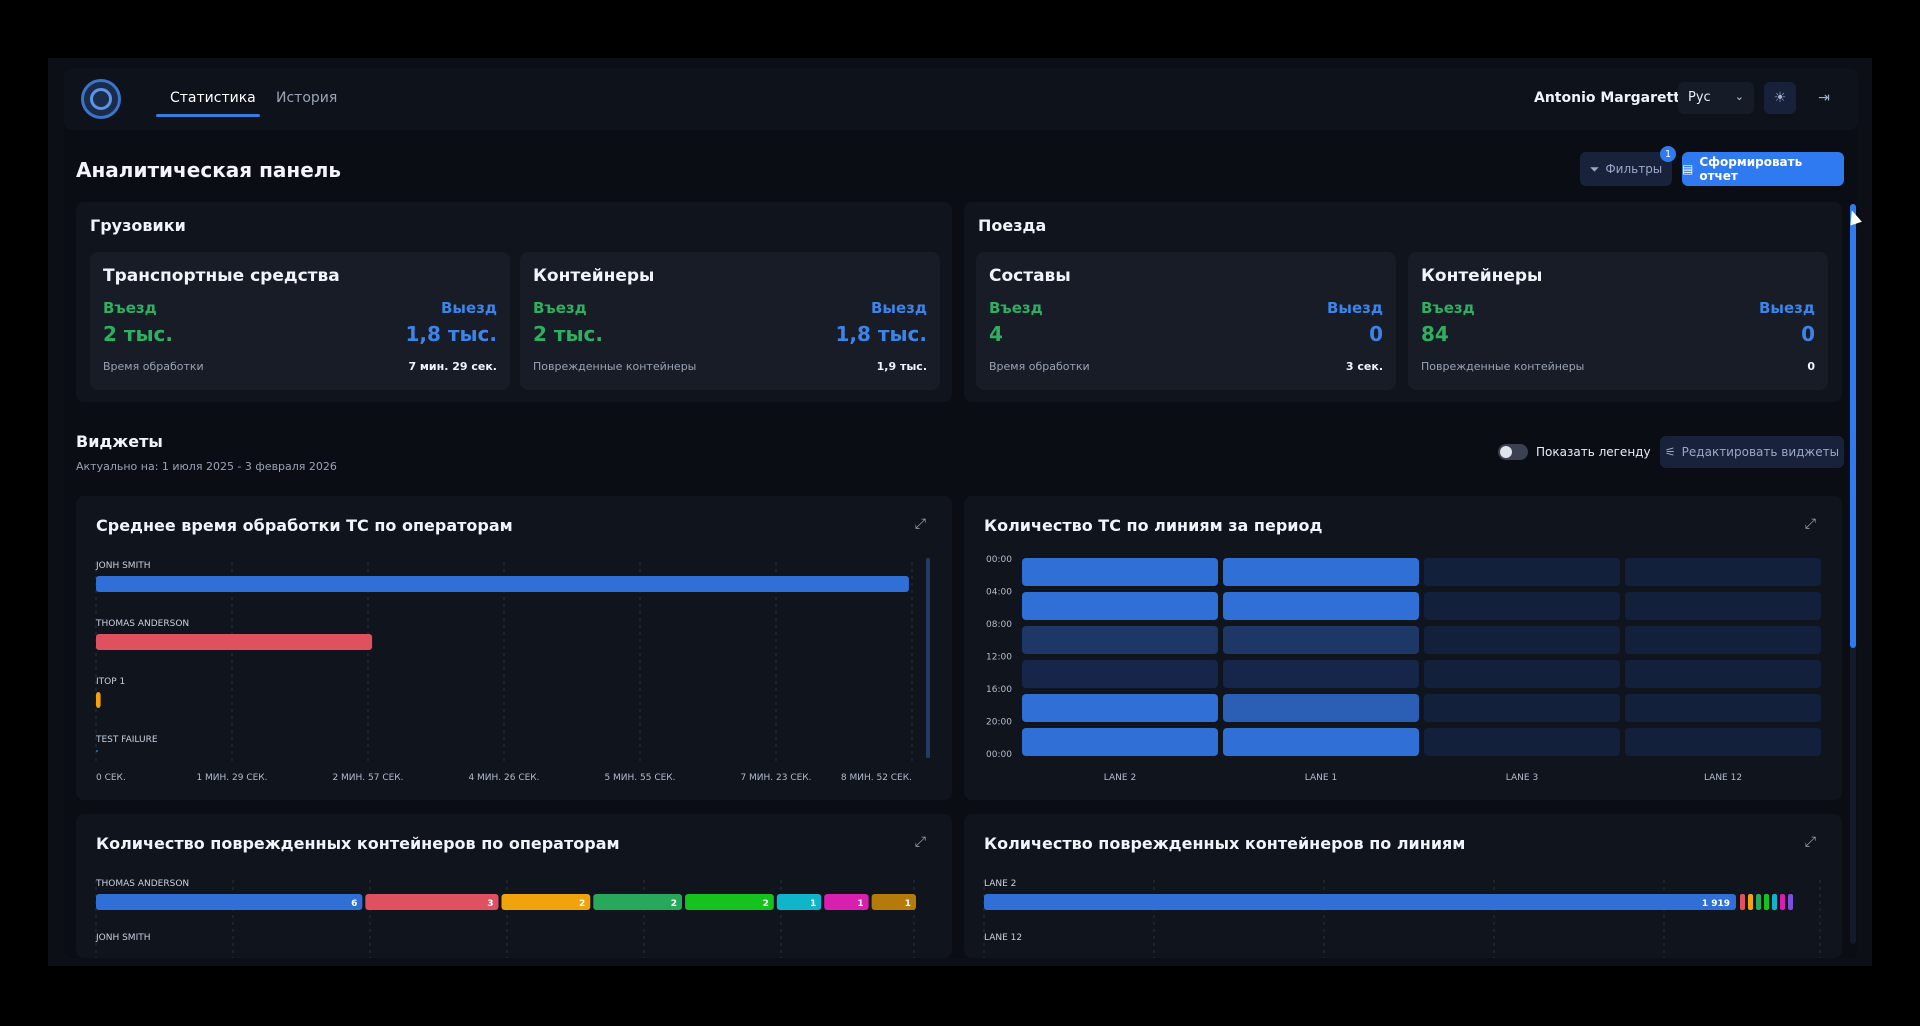 Image resolution: width=1920 pixels, height=1026 pixels. Describe the element at coordinates (1896, 513) in the screenshot. I see `right-margin` at that location.